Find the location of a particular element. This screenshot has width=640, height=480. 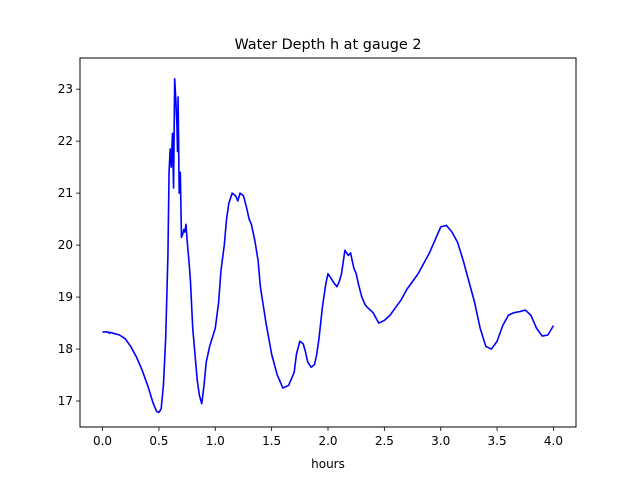

y-axis: 17 18 19 20 21 22 23 is located at coordinates (69, 245).